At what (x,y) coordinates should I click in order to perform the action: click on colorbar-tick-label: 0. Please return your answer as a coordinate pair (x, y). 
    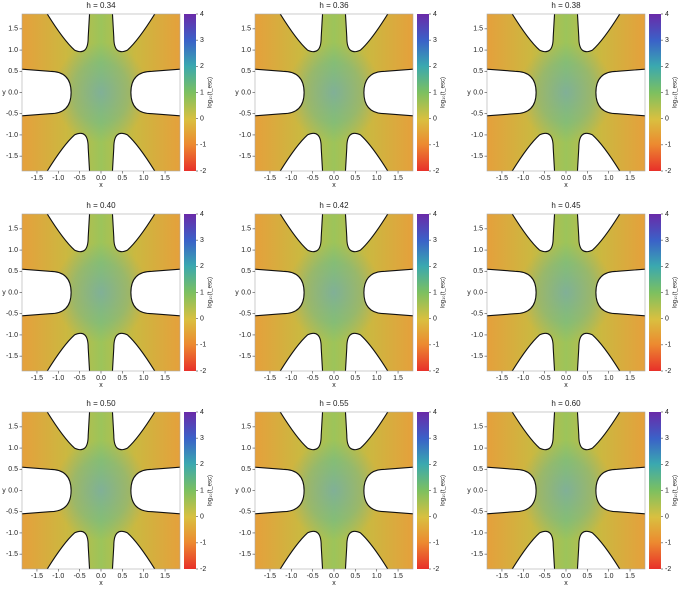
    Looking at the image, I should click on (202, 319).